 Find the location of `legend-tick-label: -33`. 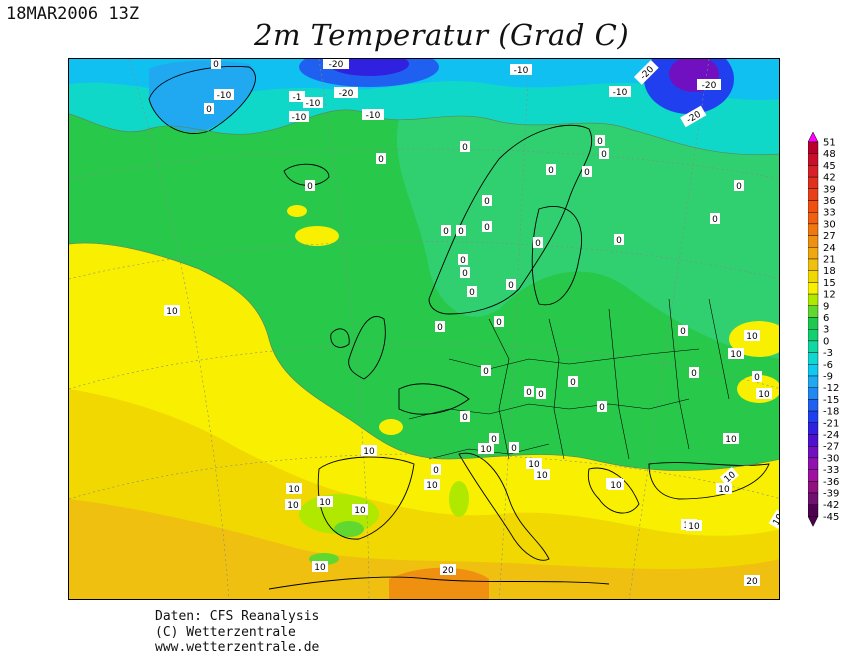

legend-tick-label: -33 is located at coordinates (831, 470).